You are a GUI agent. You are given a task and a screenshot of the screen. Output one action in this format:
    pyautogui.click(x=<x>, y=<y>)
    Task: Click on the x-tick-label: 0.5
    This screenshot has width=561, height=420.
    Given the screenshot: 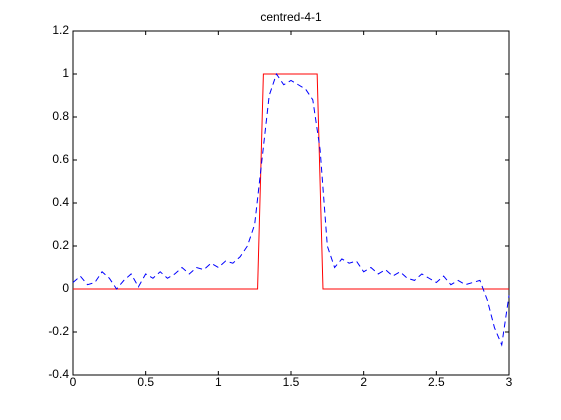 What is the action you would take?
    pyautogui.click(x=145, y=382)
    